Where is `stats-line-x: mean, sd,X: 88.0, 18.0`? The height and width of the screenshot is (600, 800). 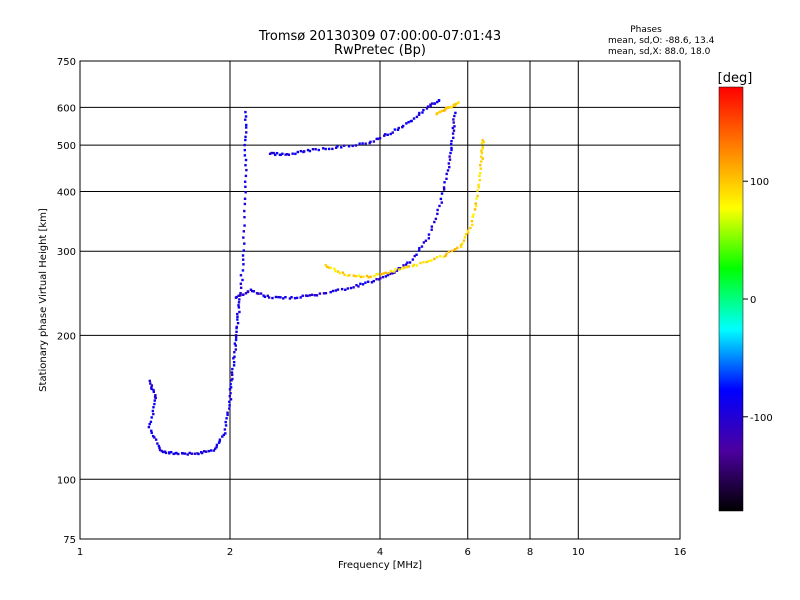 stats-line-x: mean, sd,X: 88.0, 18.0 is located at coordinates (659, 52).